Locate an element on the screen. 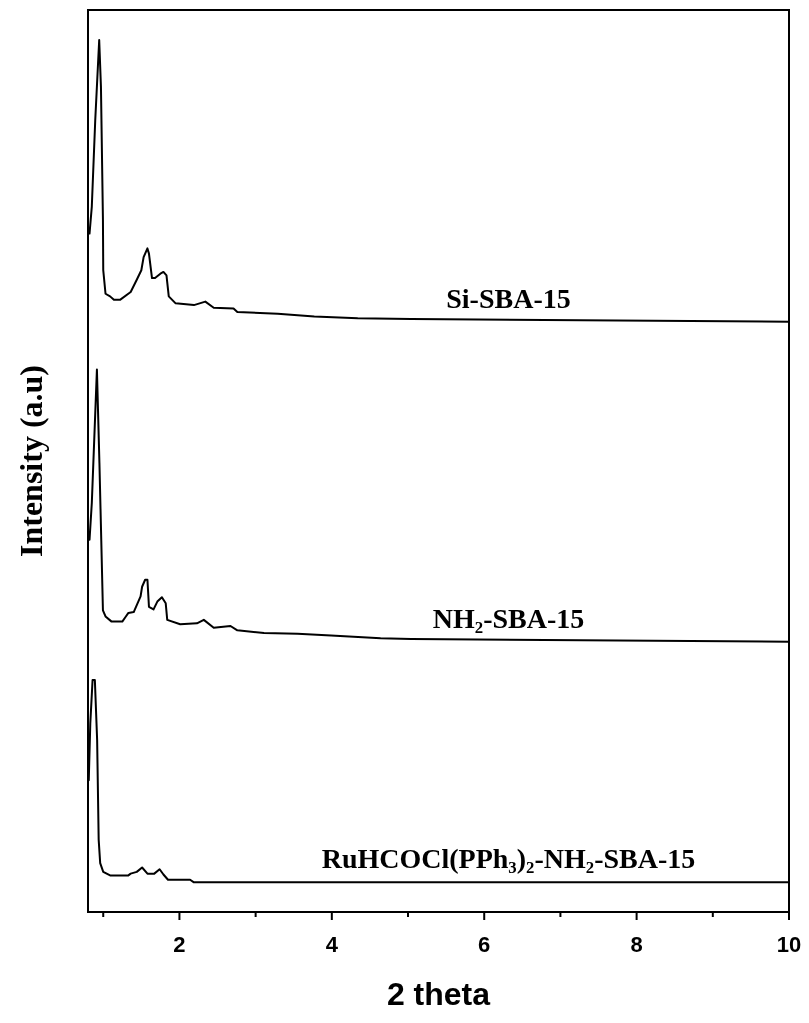  x-tick-label: 8 is located at coordinates (636, 944).